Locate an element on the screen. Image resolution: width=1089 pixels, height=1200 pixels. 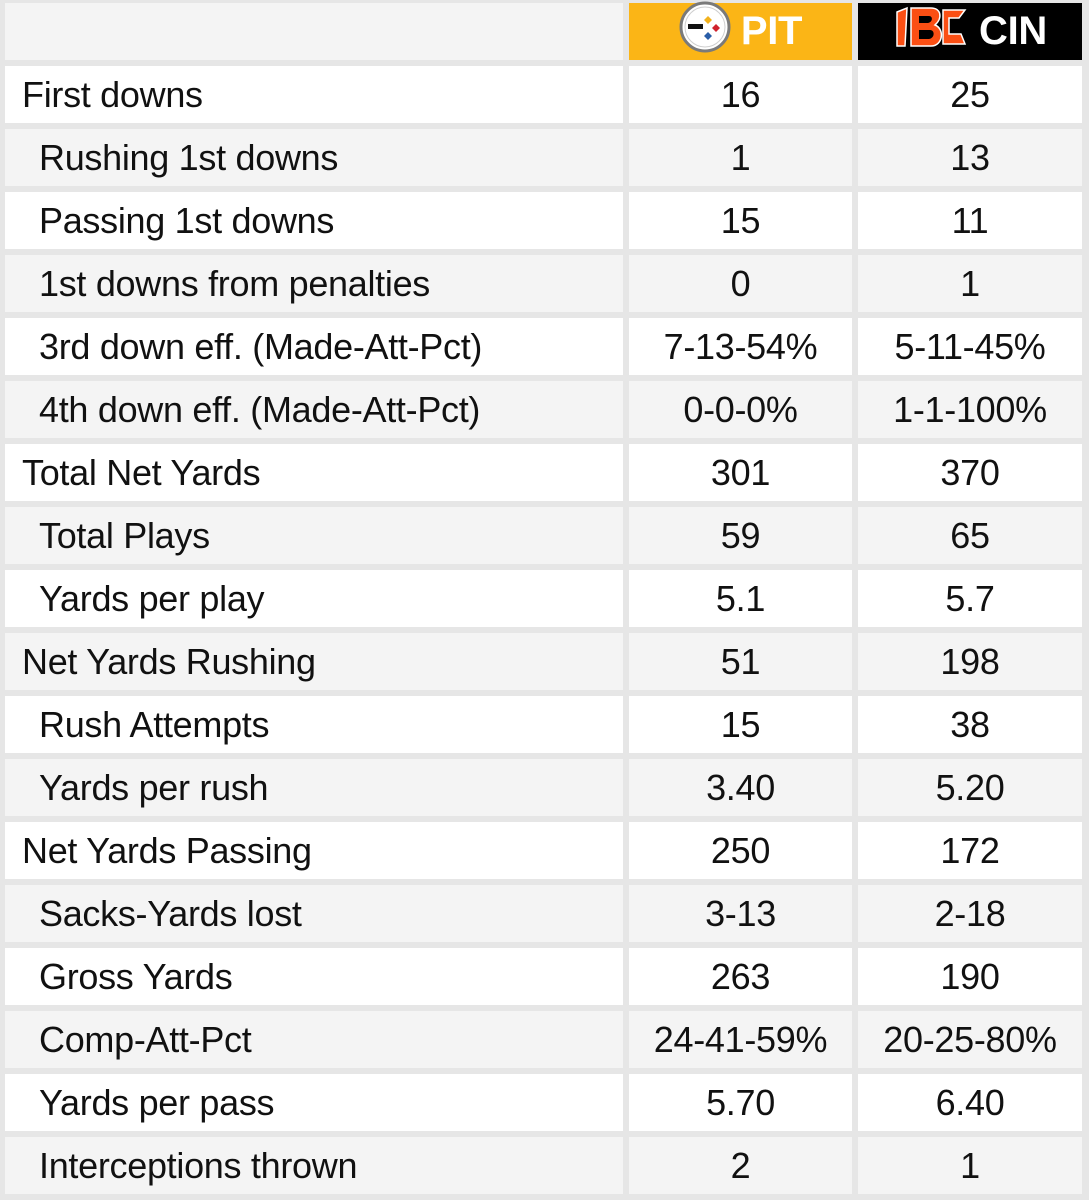
stat-label: Yards per pass is located at coordinates (314, 1102).